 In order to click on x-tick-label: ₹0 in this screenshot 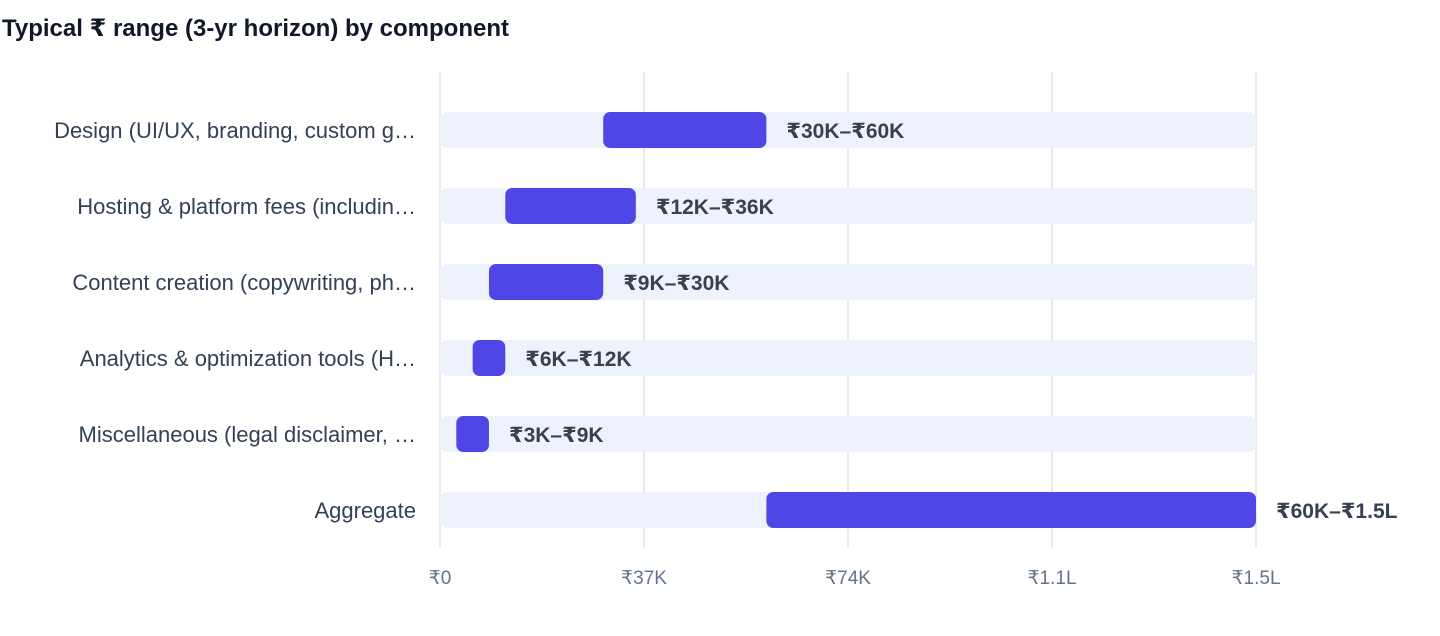, I will do `click(440, 578)`.